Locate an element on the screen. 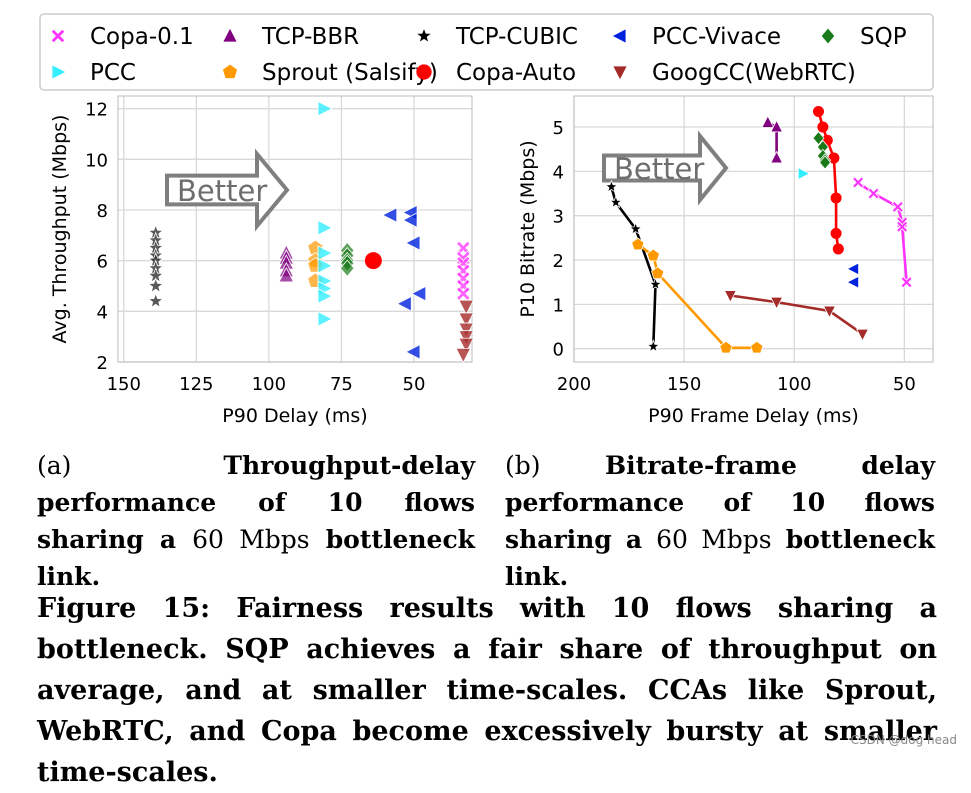 The width and height of the screenshot is (971, 793). watermark: CSDN @dog head is located at coordinates (903, 740).